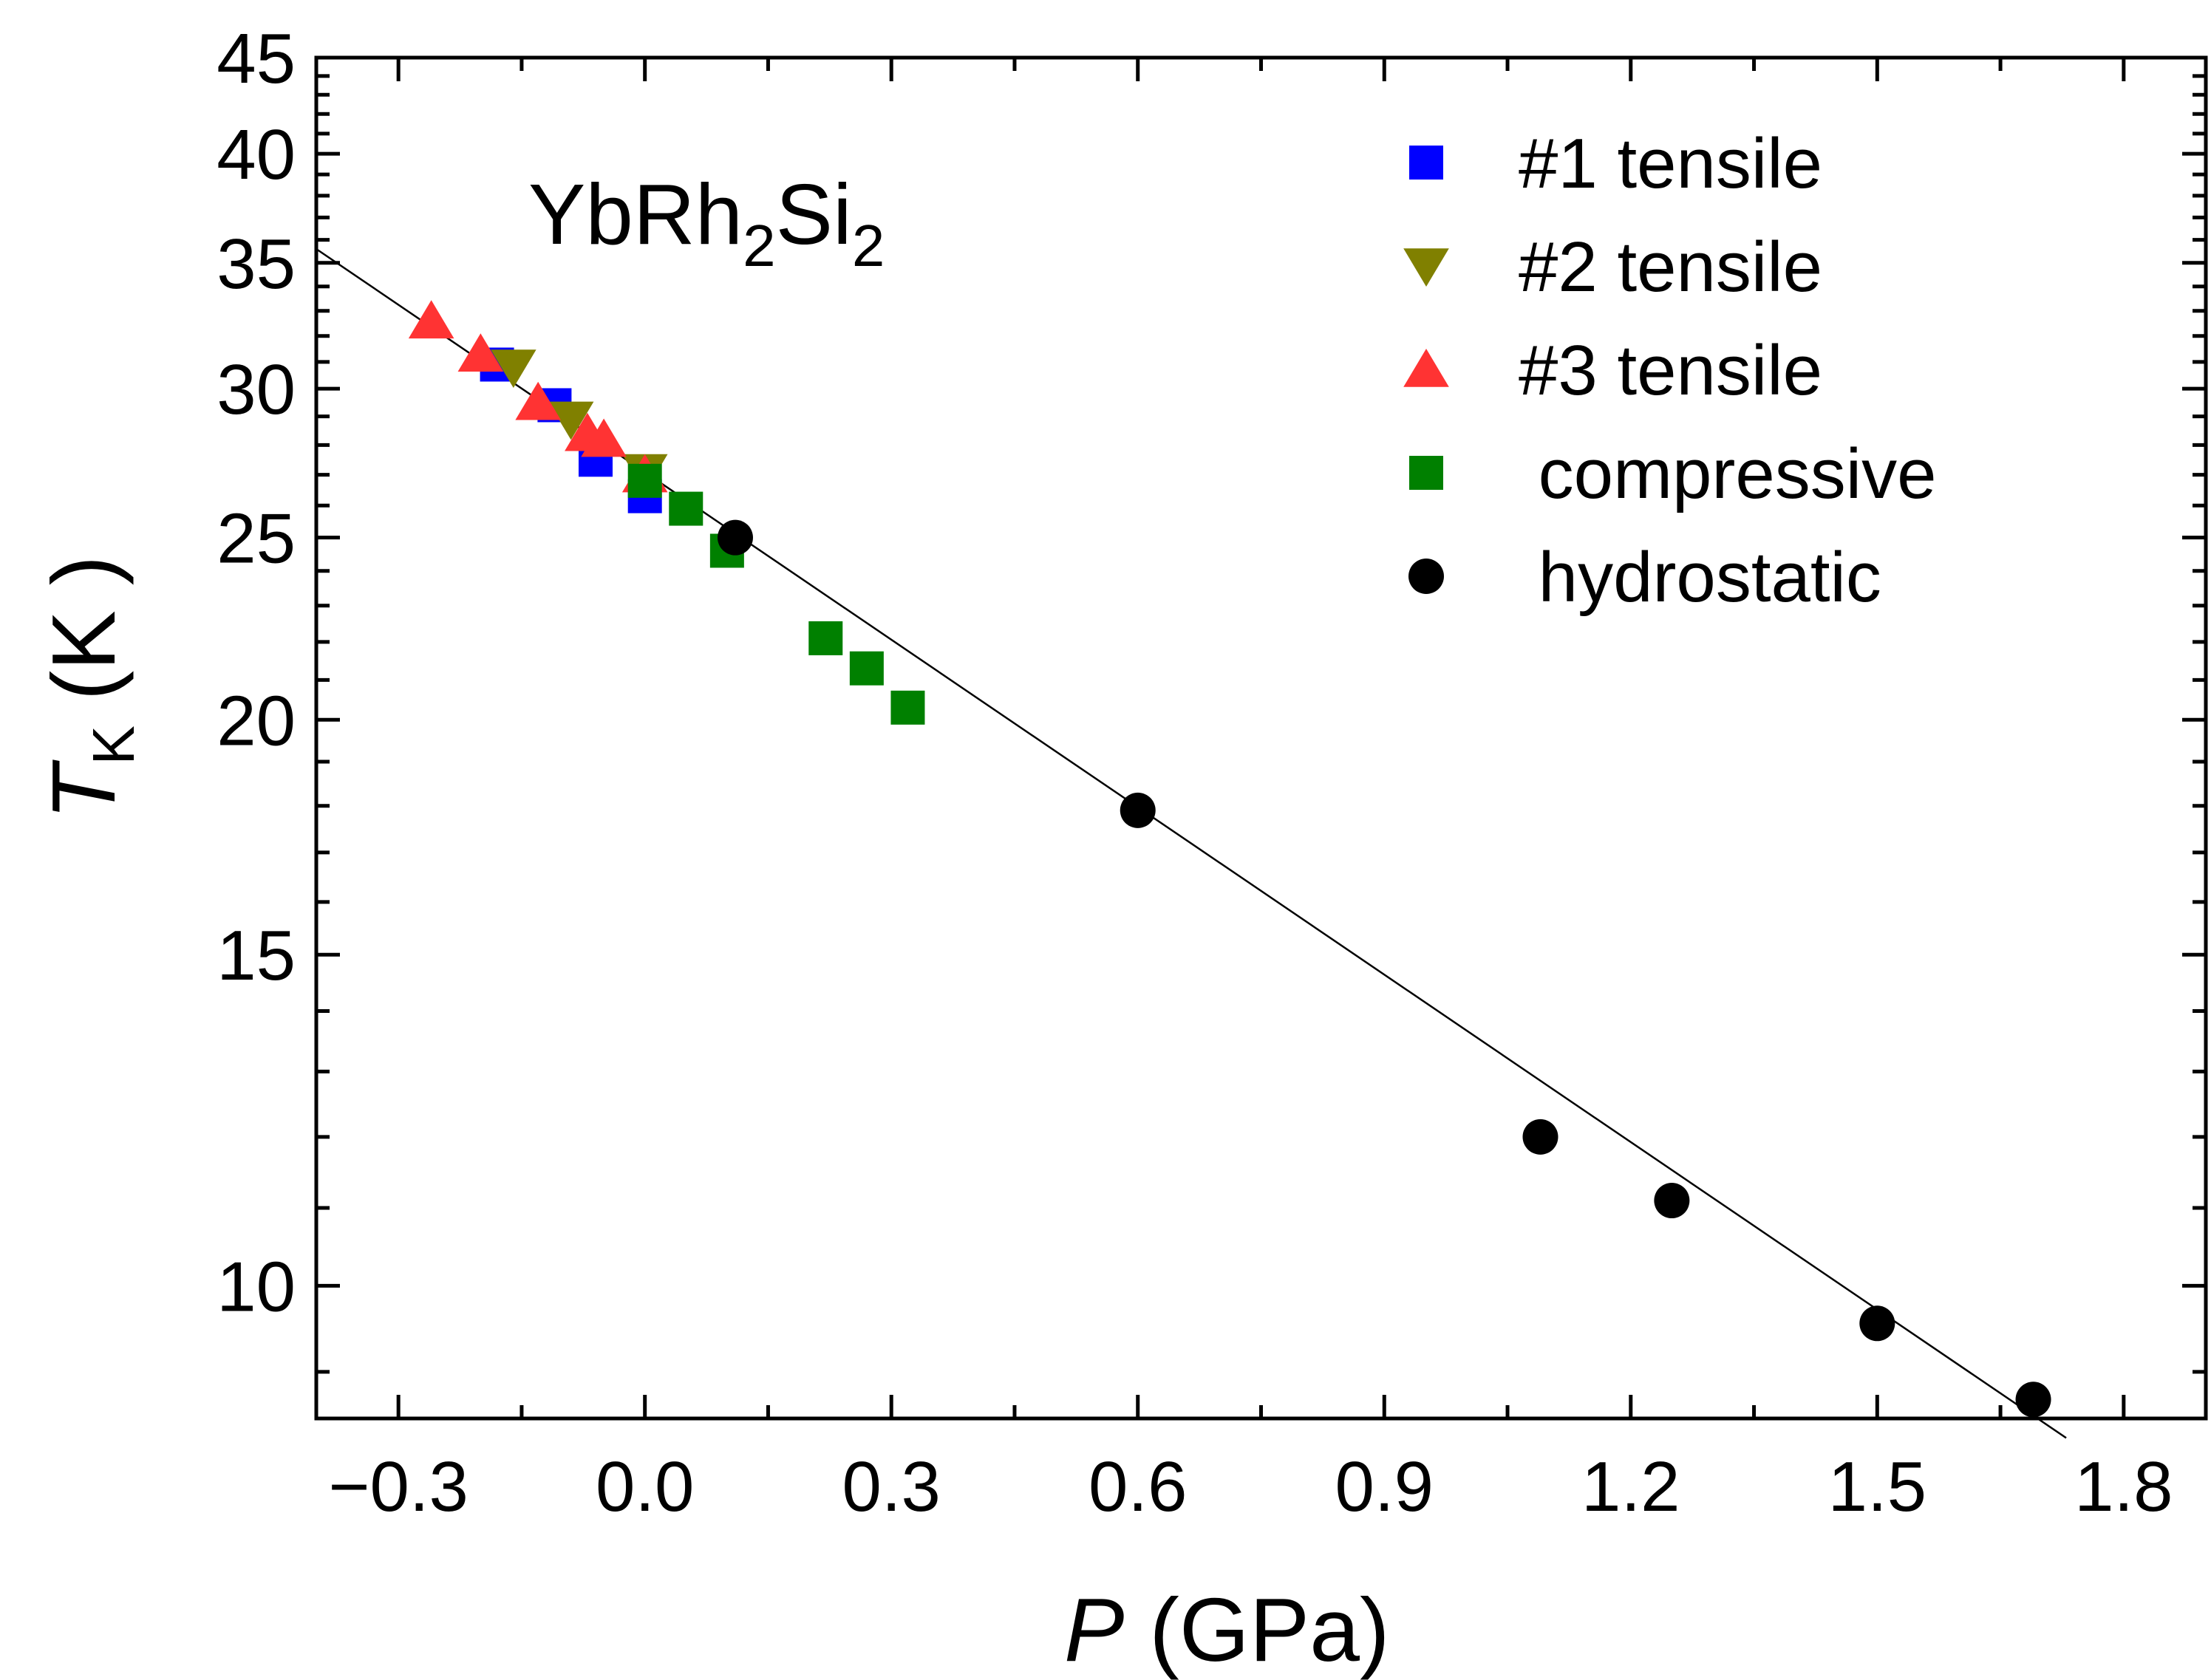  Describe the element at coordinates (1631, 1486) in the screenshot. I see `x-tick-label: 1.2` at that location.